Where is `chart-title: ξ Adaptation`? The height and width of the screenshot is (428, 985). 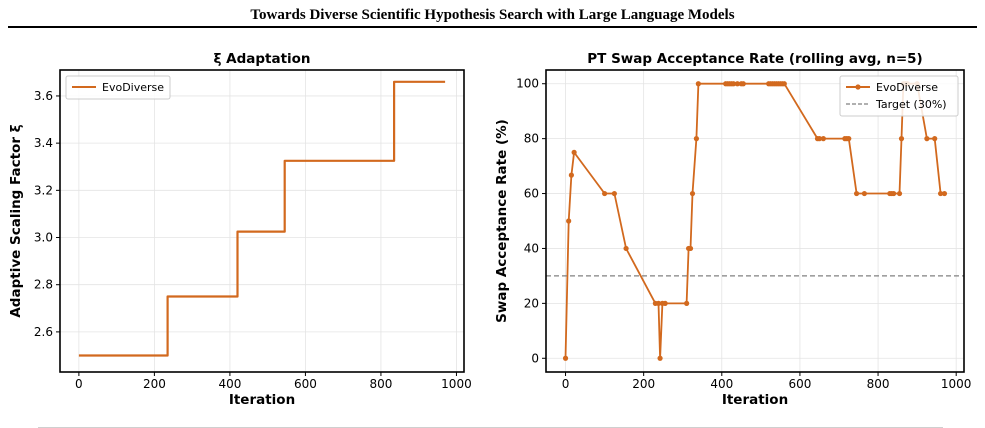
chart-title: ξ Adaptation is located at coordinates (261, 59).